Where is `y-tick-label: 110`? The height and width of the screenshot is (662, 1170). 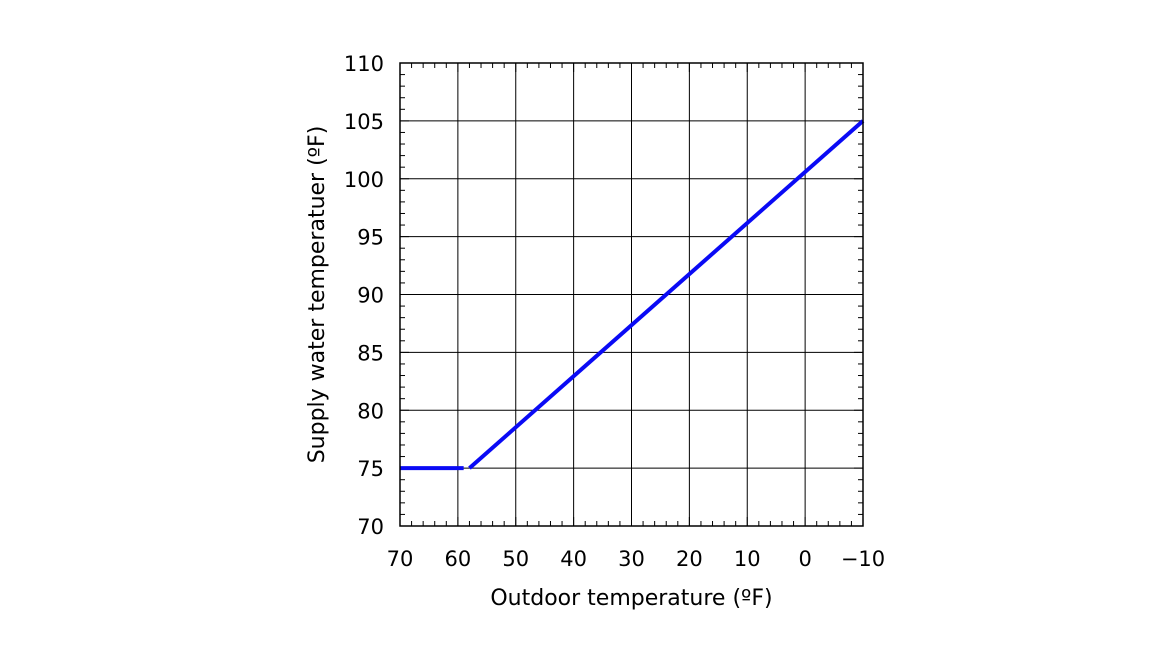 y-tick-label: 110 is located at coordinates (364, 64).